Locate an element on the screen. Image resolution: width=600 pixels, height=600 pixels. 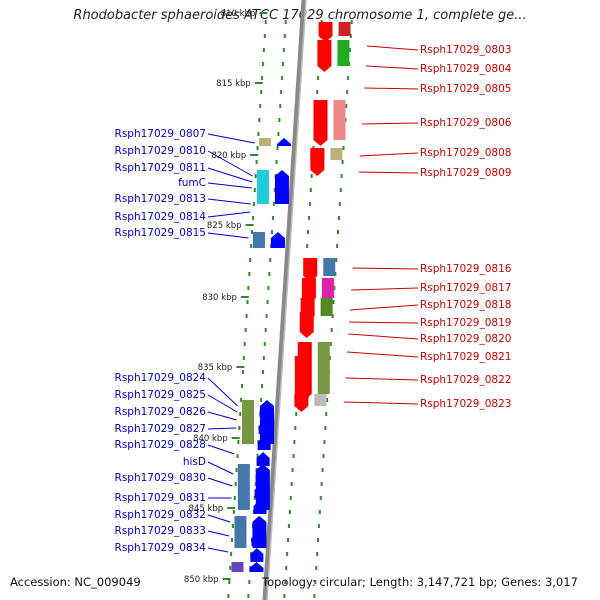
forward-gene-label: Rsph17029_0821 is located at coordinates (465, 357).